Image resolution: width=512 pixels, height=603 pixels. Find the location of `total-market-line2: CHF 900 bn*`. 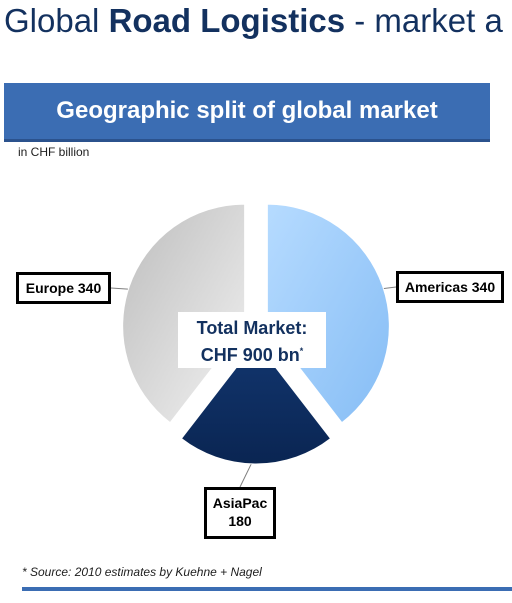

total-market-line2: CHF 900 bn* is located at coordinates (252, 353).